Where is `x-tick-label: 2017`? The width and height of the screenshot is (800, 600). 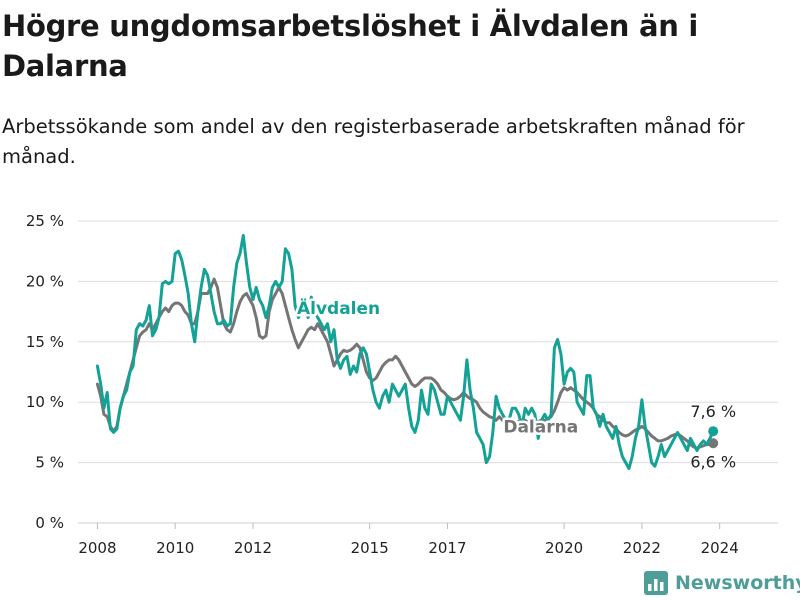
x-tick-label: 2017 is located at coordinates (447, 548).